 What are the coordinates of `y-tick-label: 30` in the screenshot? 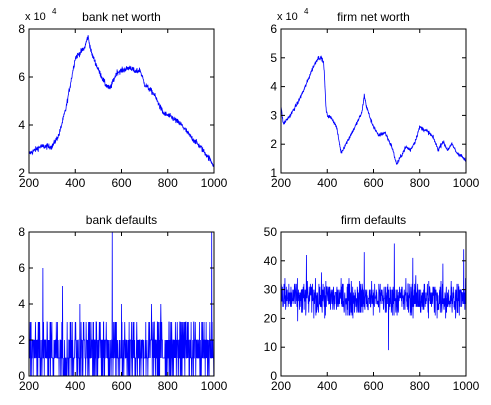 It's located at (271, 290).